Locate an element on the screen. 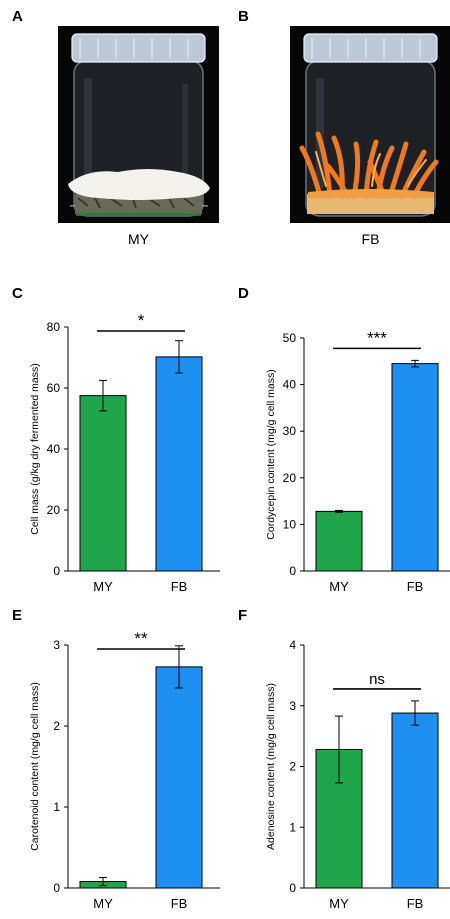 This screenshot has width=450, height=919. jar-fruiting-body-illustration is located at coordinates (370, 124).